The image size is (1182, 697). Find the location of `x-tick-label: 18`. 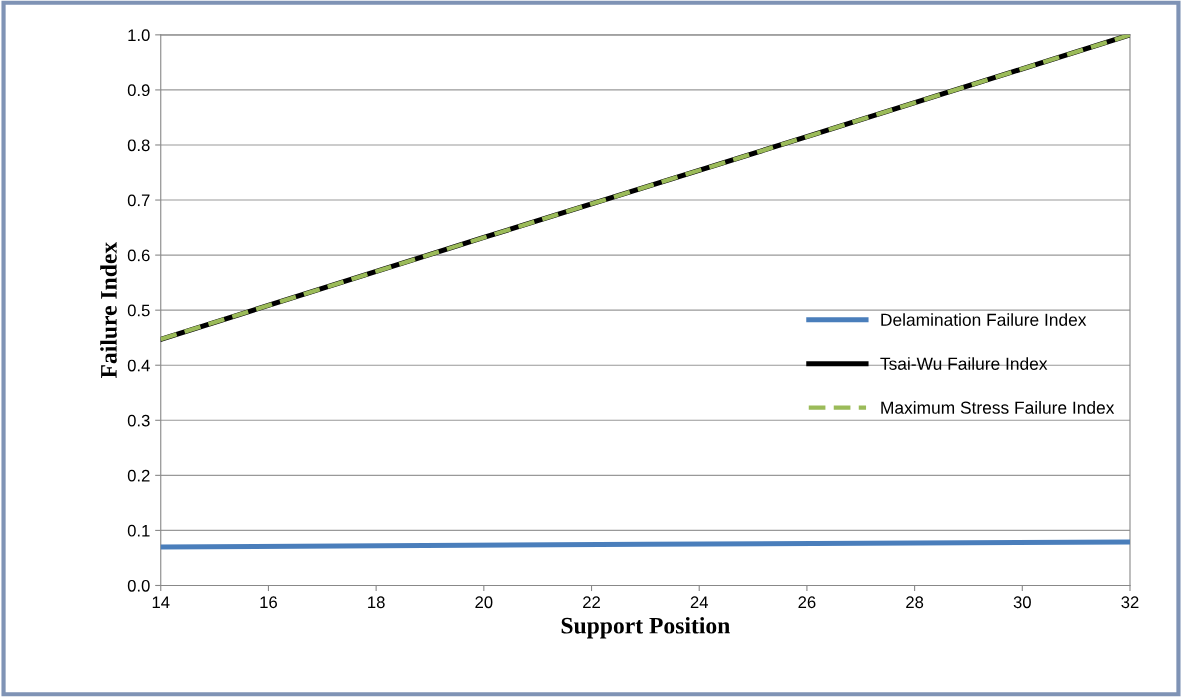

x-tick-label: 18 is located at coordinates (376, 602).